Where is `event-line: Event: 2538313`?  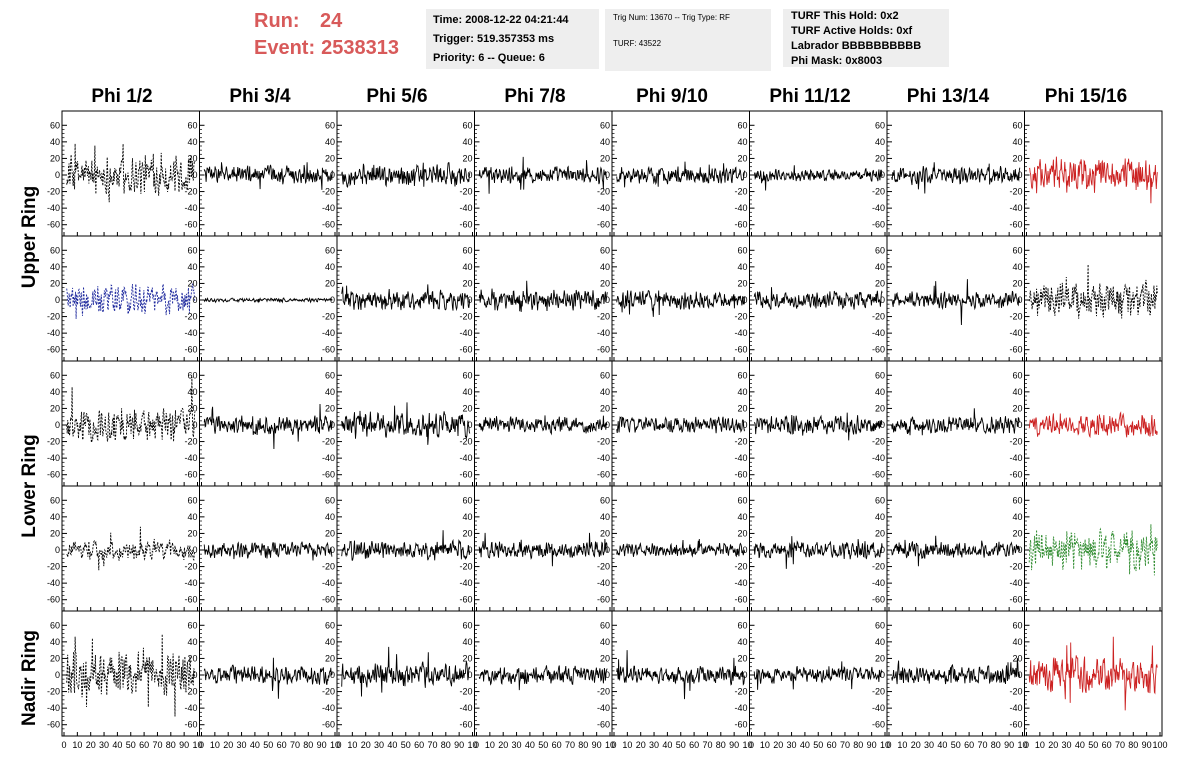
event-line: Event: 2538313 is located at coordinates (326, 48).